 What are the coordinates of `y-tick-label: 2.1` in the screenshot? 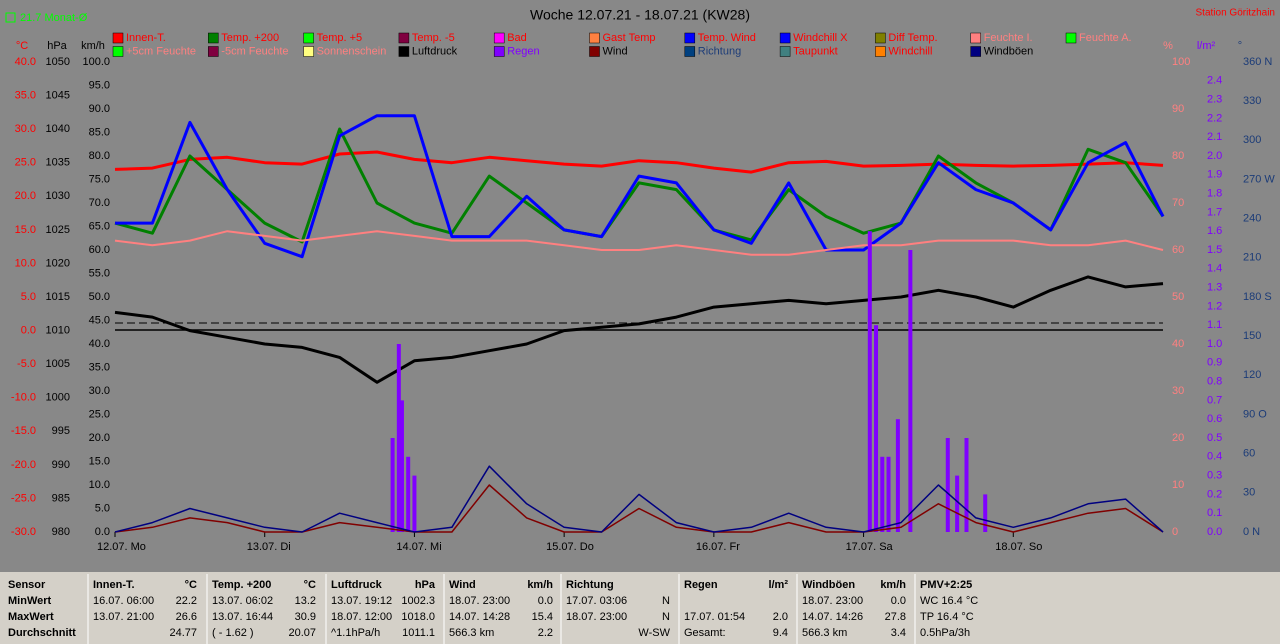 It's located at (1214, 137).